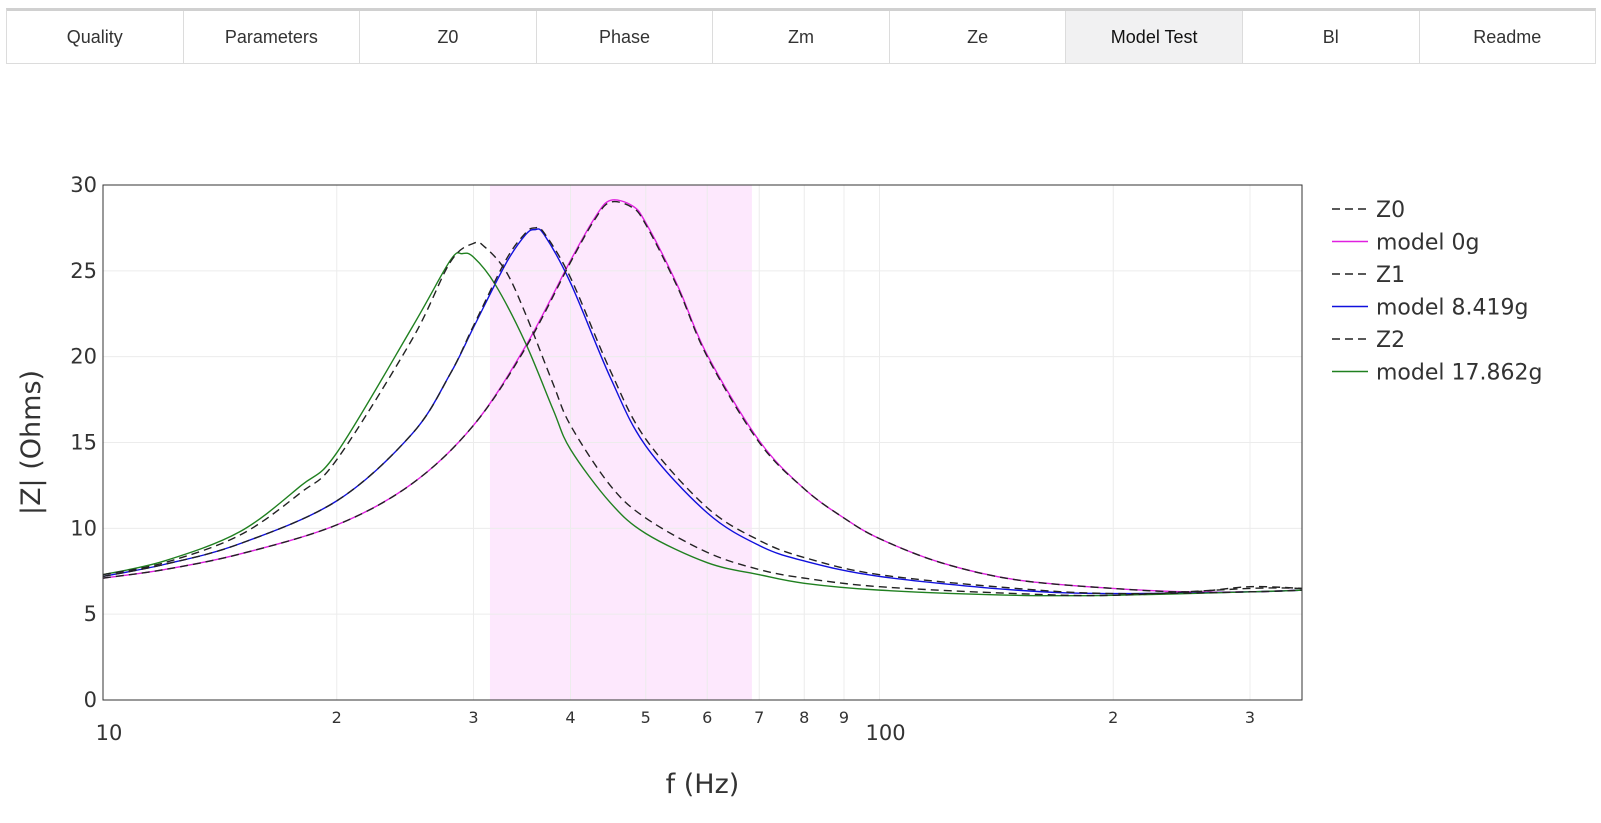  What do you see at coordinates (272, 37) in the screenshot?
I see `tab-parameters: Parameters` at bounding box center [272, 37].